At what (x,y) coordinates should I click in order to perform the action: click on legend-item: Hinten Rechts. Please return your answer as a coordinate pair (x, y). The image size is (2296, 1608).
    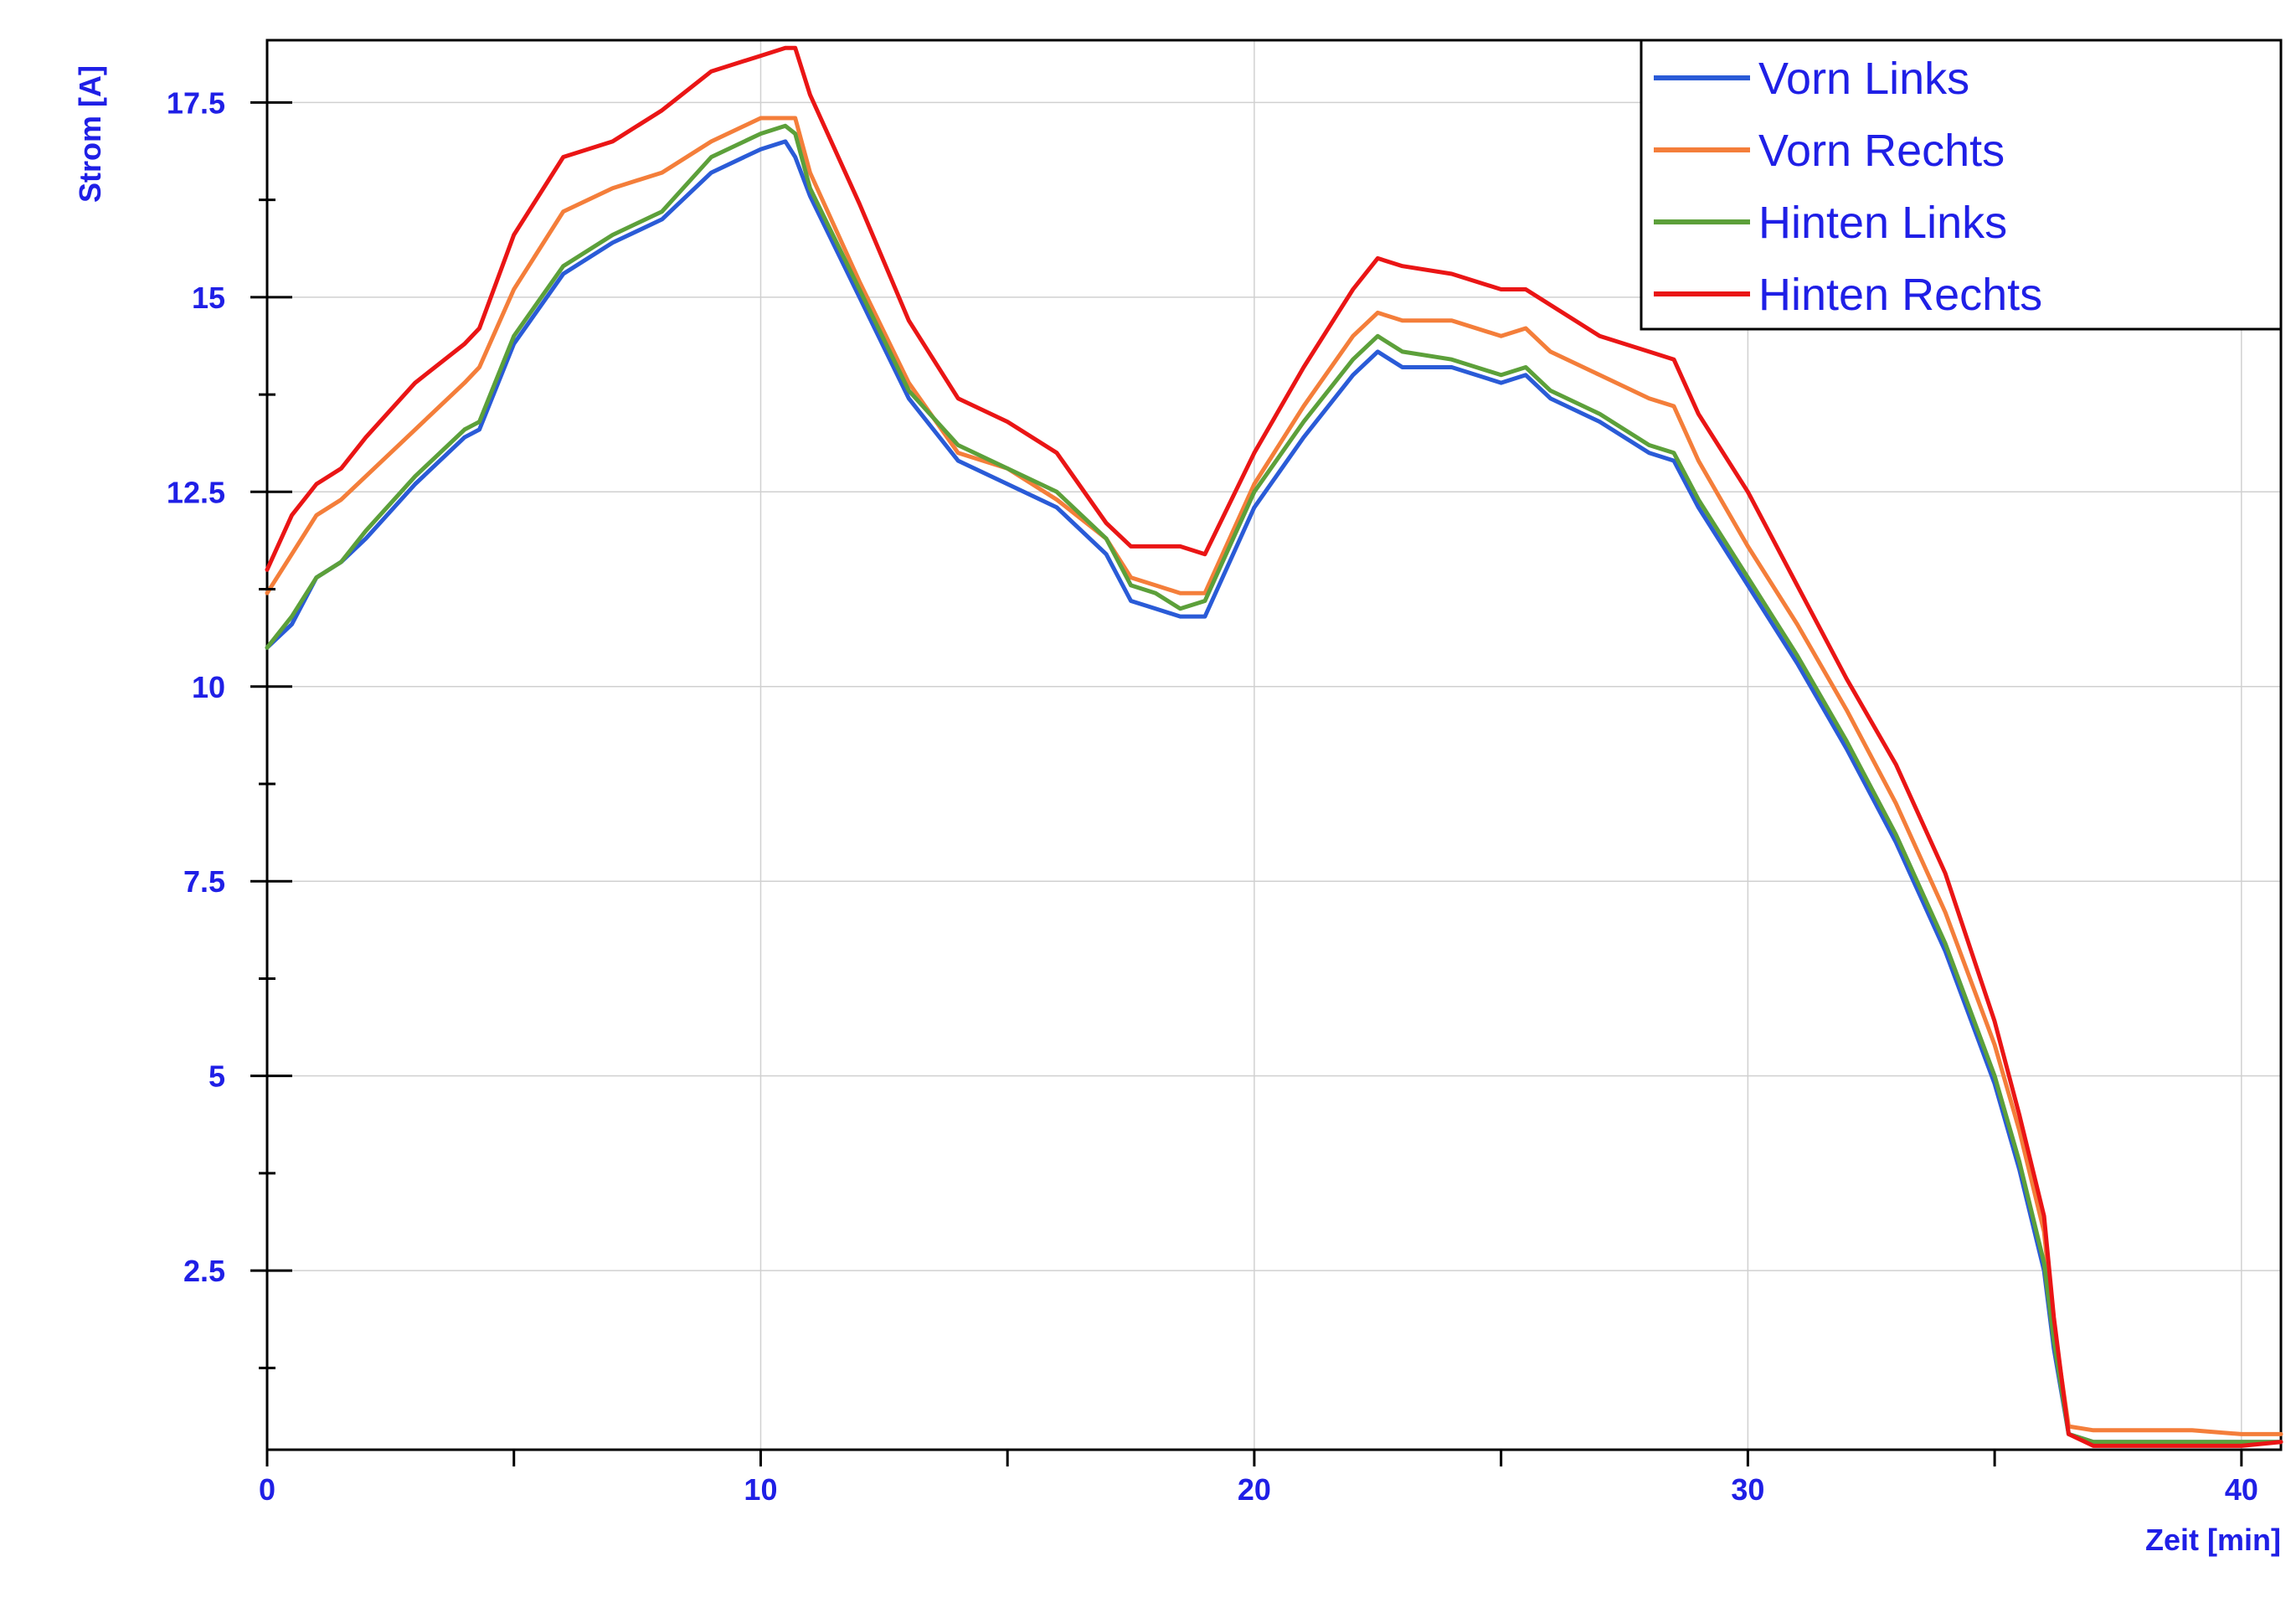
    Looking at the image, I should click on (1848, 295).